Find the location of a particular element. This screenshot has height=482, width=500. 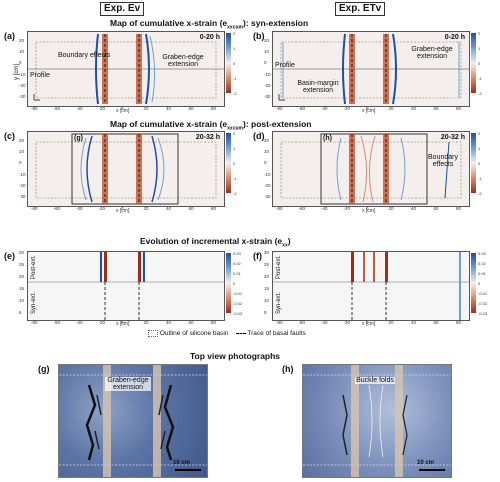

ann-graben-edge-b: Graben-edge extension is located at coordinates (432, 53).